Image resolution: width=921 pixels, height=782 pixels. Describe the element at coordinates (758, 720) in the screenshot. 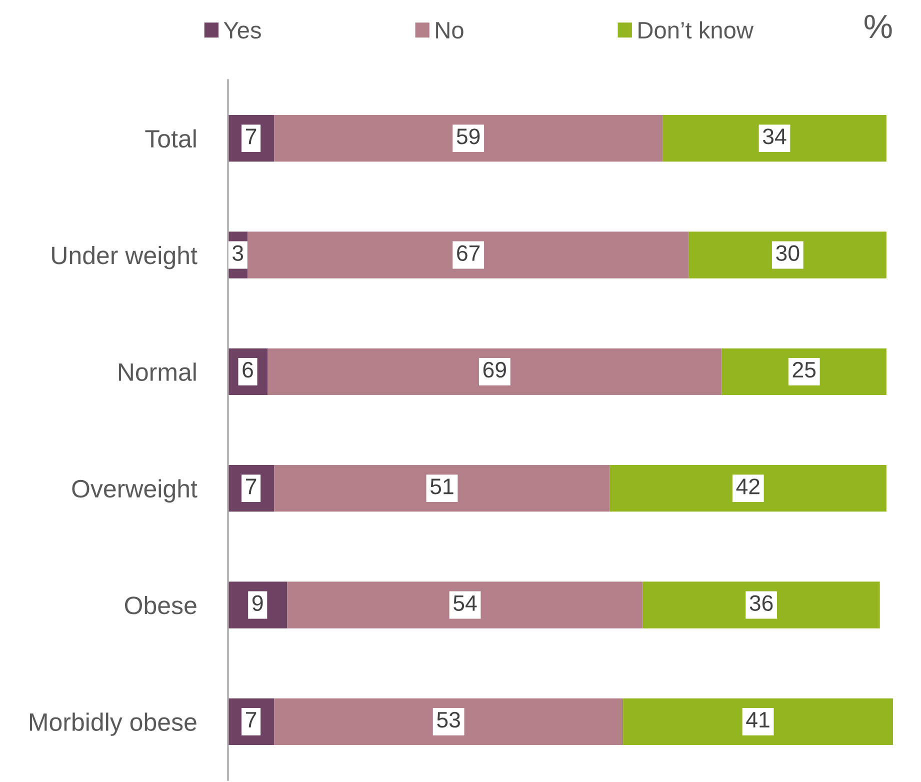

I see `data-label: 41` at that location.